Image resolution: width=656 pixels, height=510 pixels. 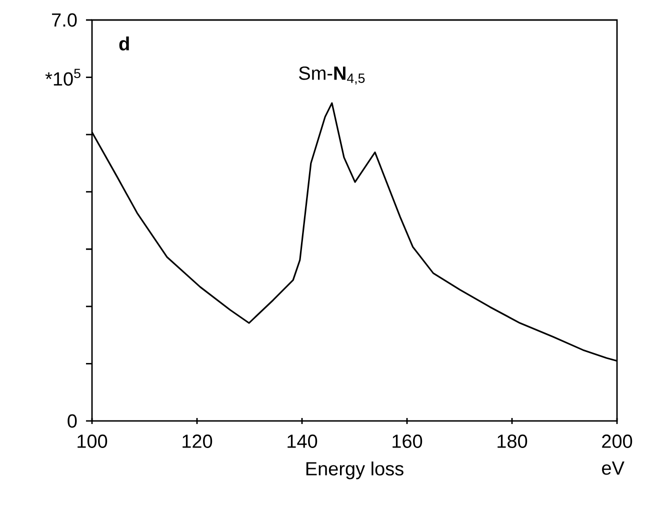 I want to click on text: eV, so click(x=613, y=468).